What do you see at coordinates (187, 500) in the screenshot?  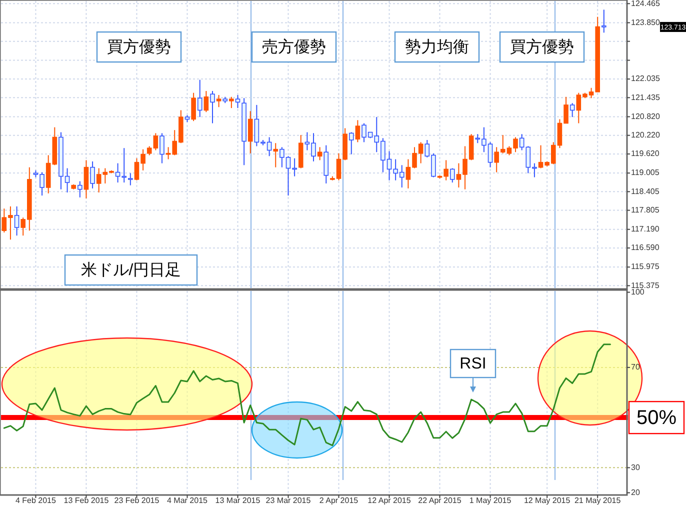 I see `x-tick-label: 4 Mar 2015` at bounding box center [187, 500].